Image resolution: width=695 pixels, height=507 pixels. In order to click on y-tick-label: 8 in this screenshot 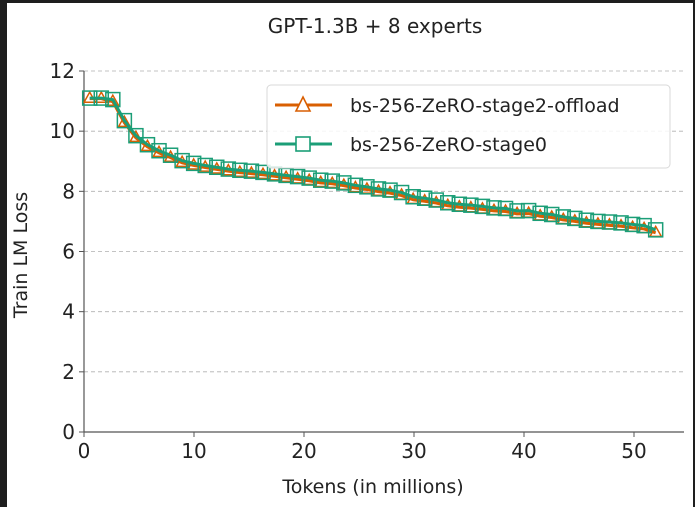, I will do `click(68, 191)`.